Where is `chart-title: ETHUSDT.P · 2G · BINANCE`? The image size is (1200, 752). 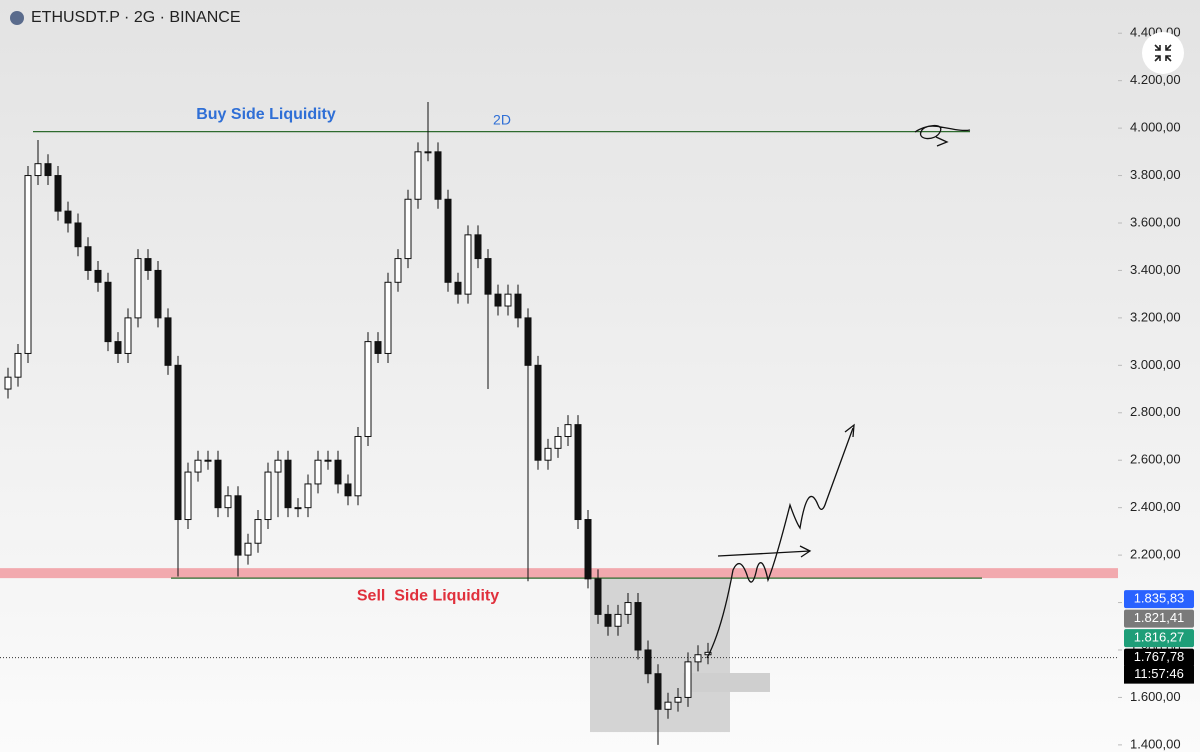
chart-title: ETHUSDT.P · 2G · BINANCE is located at coordinates (136, 17).